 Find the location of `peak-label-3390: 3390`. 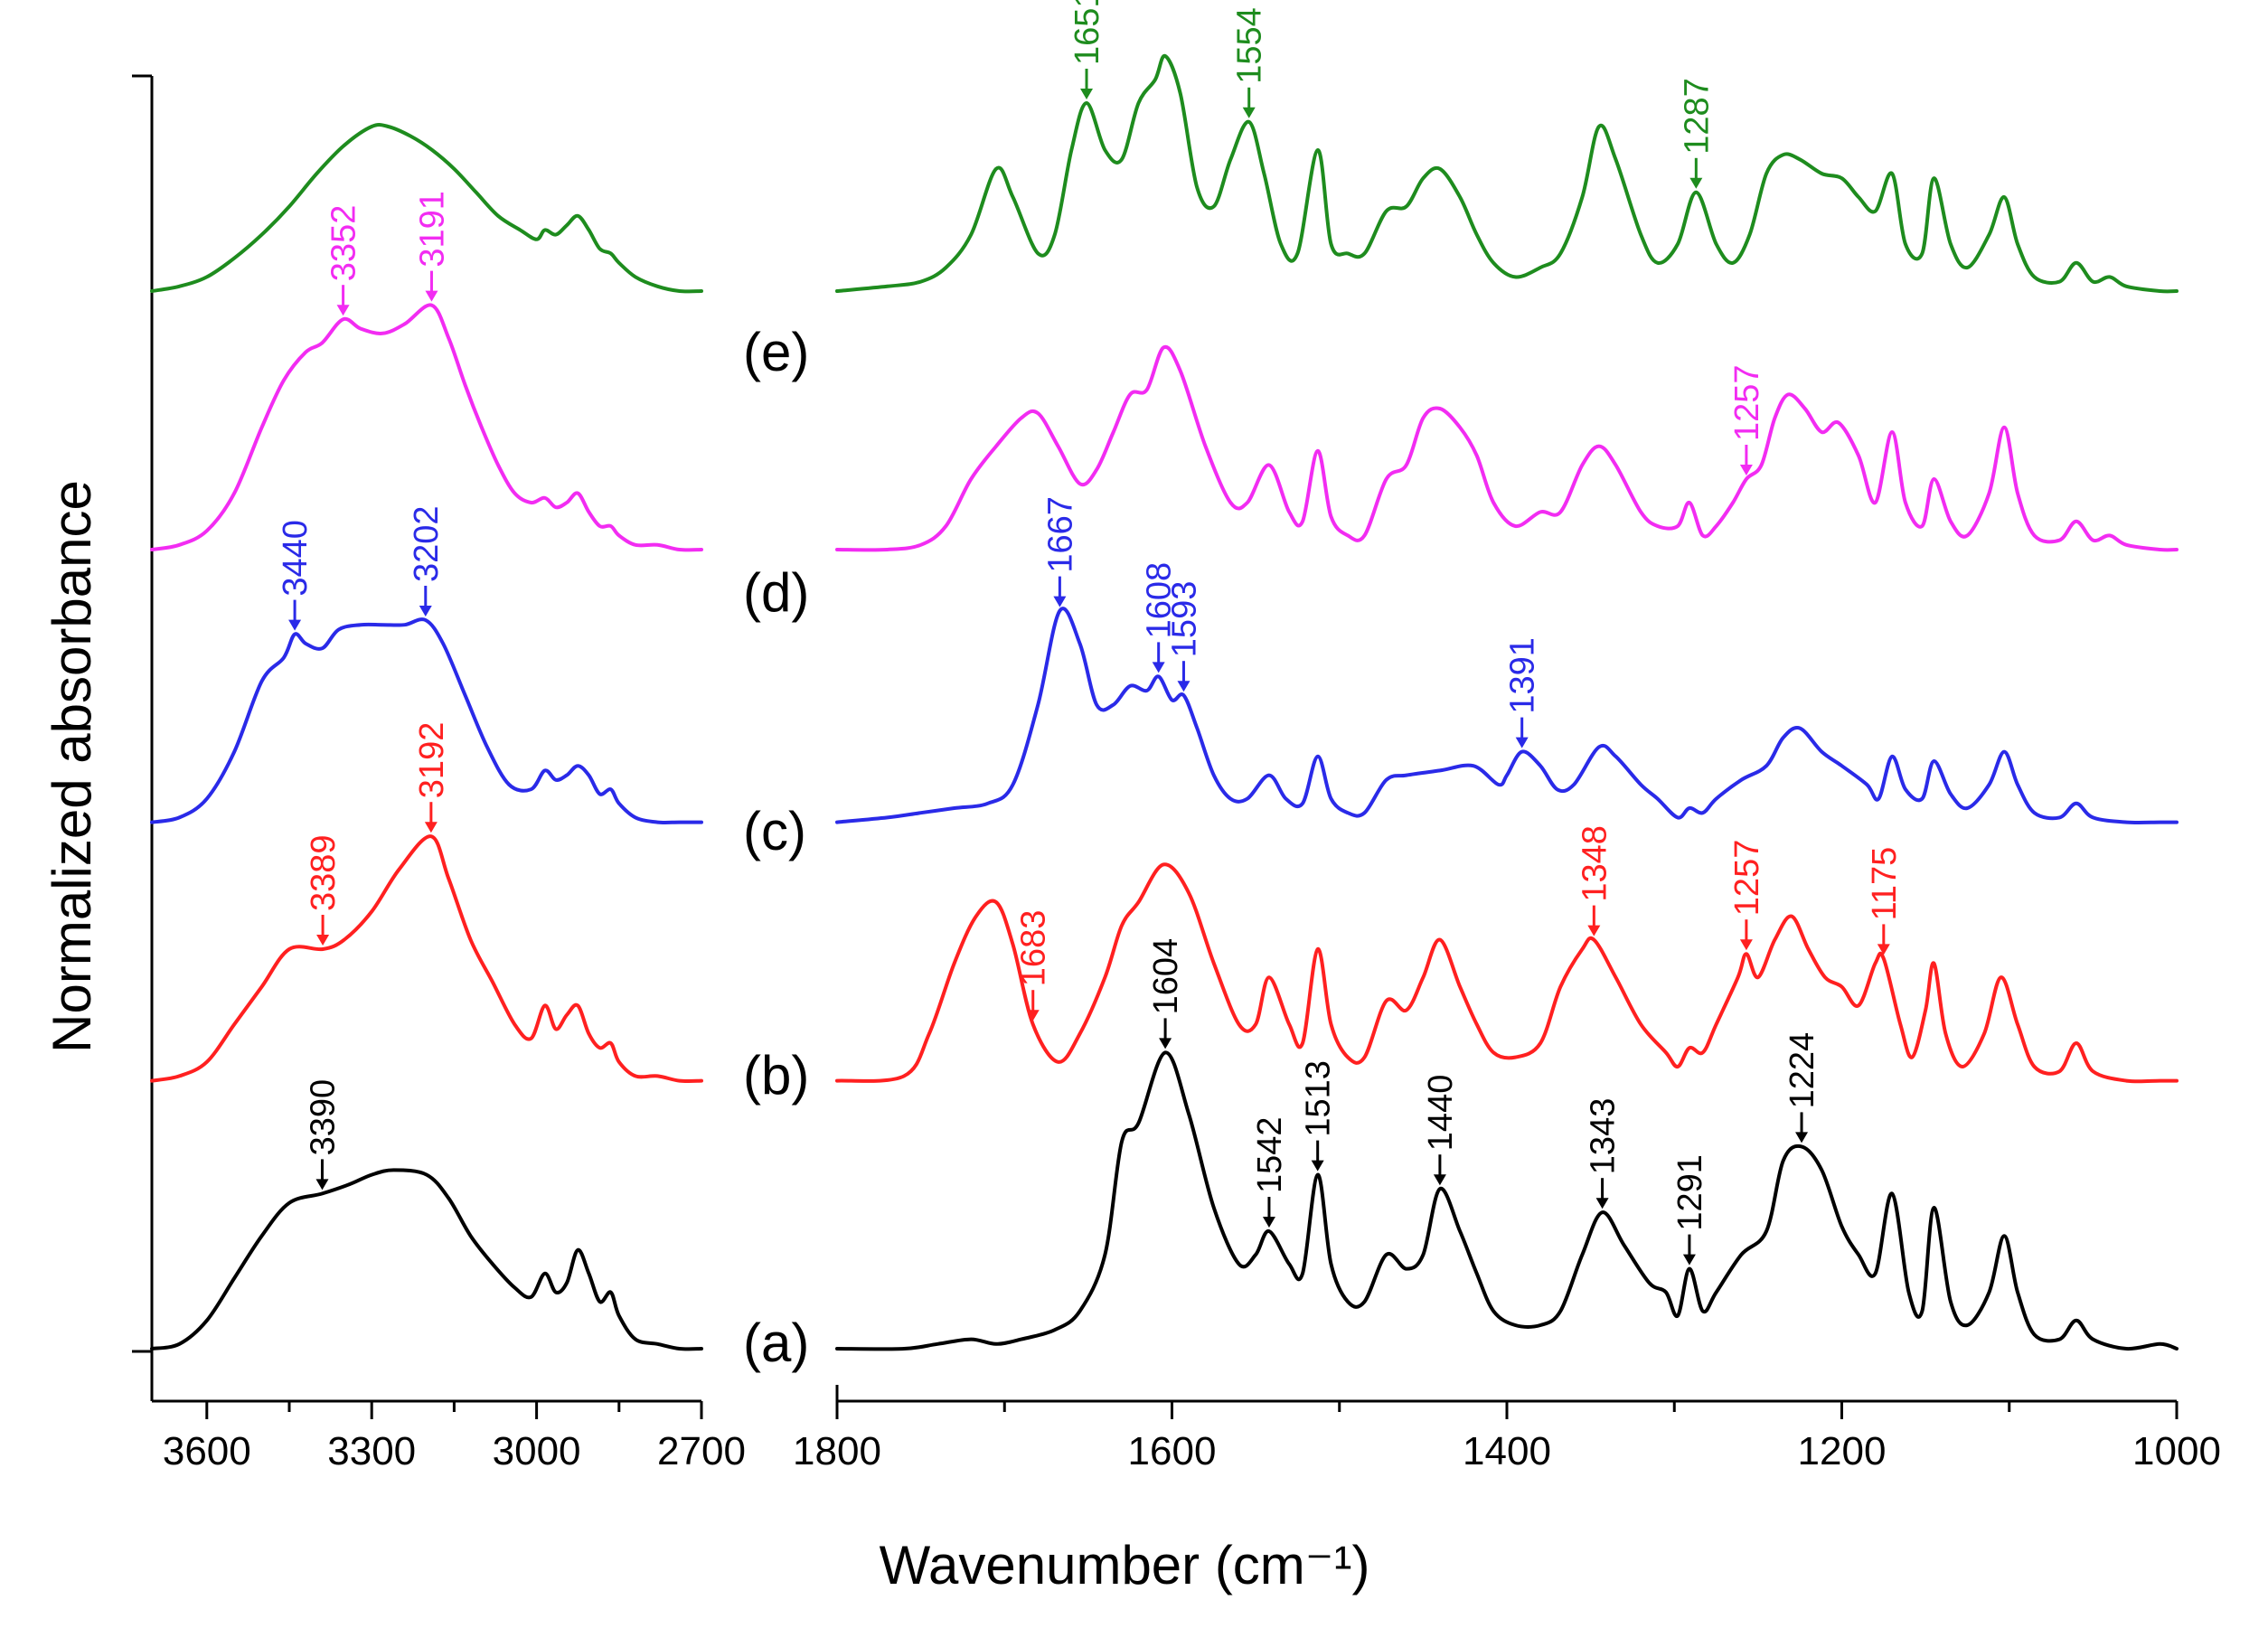

peak-label-3390: 3390 is located at coordinates (323, 1118).